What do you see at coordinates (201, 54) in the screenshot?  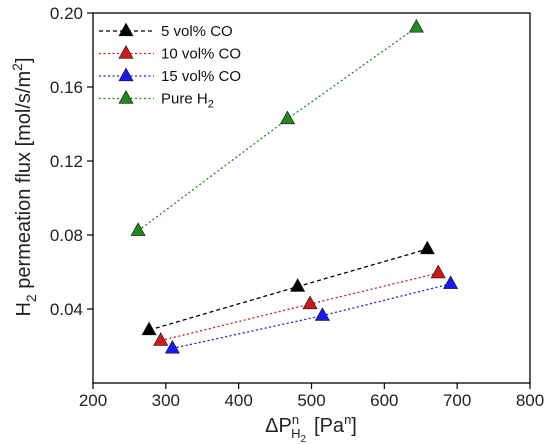 I see `legend-label: 10 vol% CO` at bounding box center [201, 54].